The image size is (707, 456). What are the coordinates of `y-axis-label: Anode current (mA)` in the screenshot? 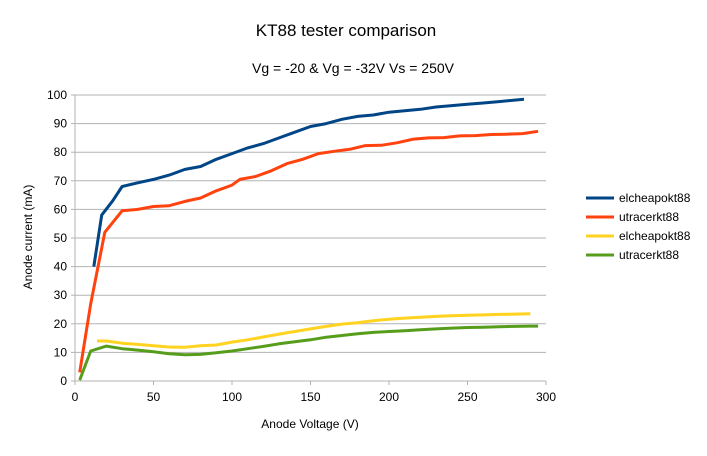 It's located at (28, 237).